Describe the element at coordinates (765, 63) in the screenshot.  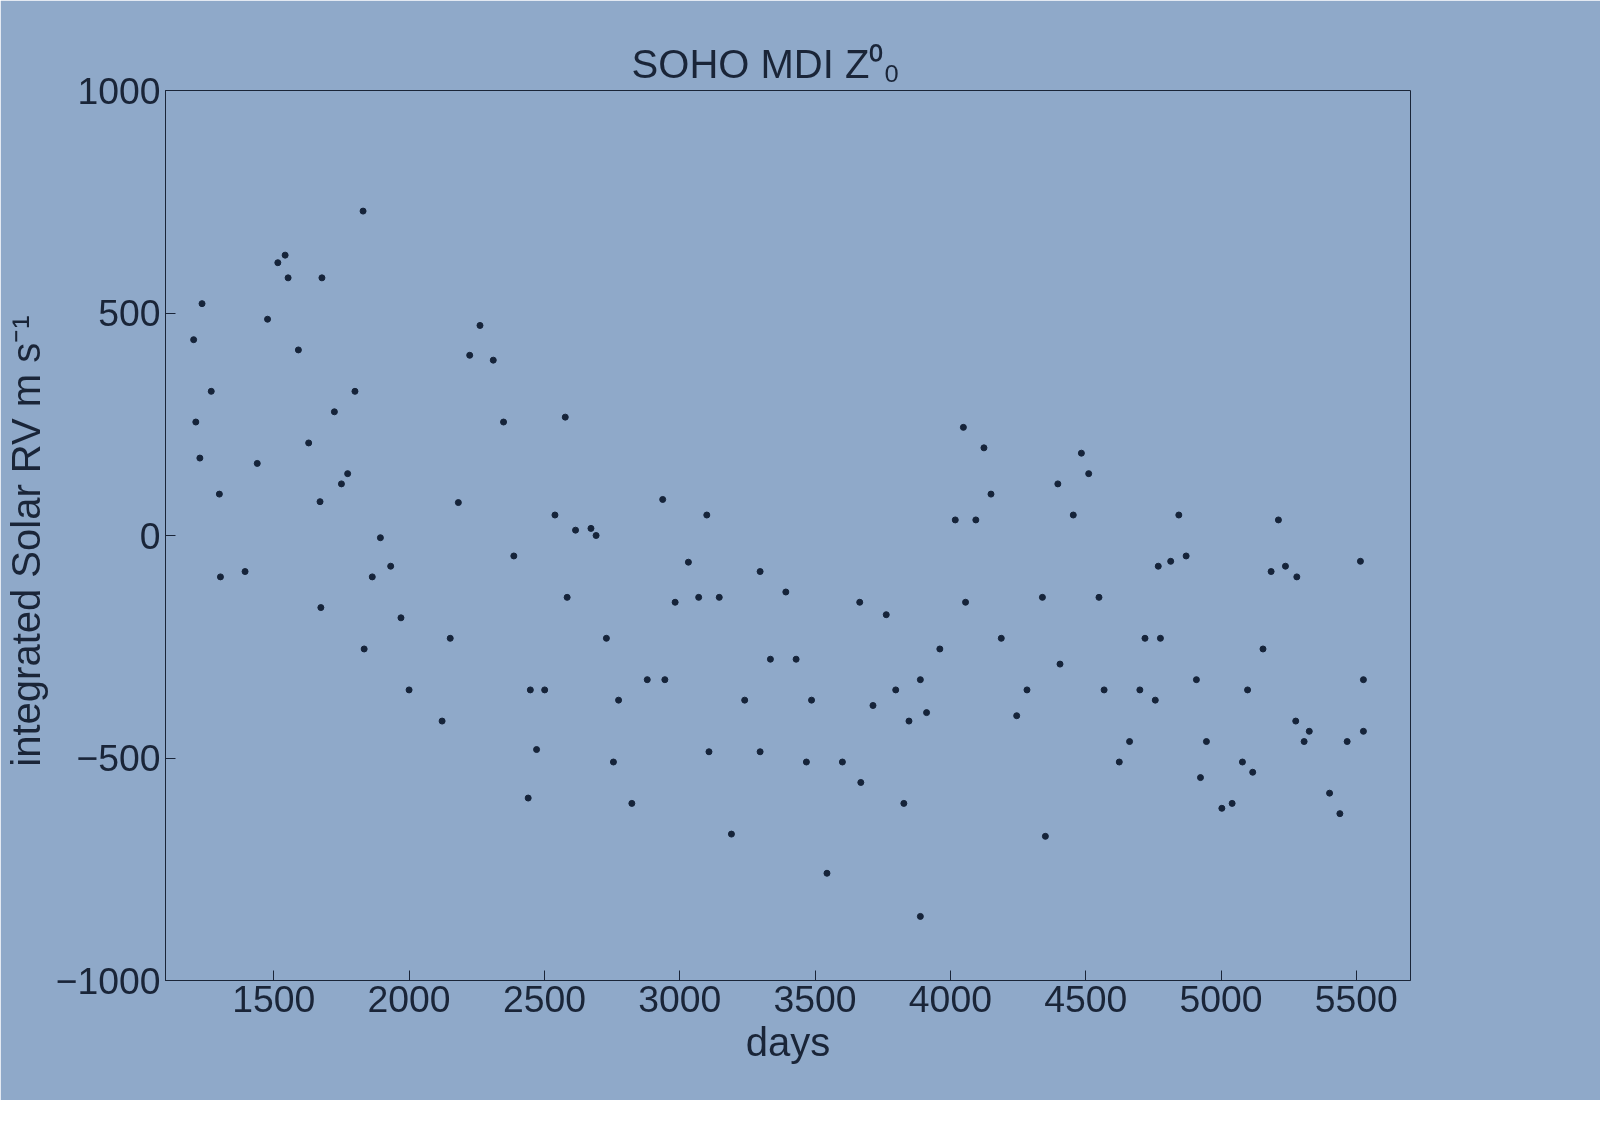
I see `chart-title: SOHO MDI Z⁰₀` at that location.